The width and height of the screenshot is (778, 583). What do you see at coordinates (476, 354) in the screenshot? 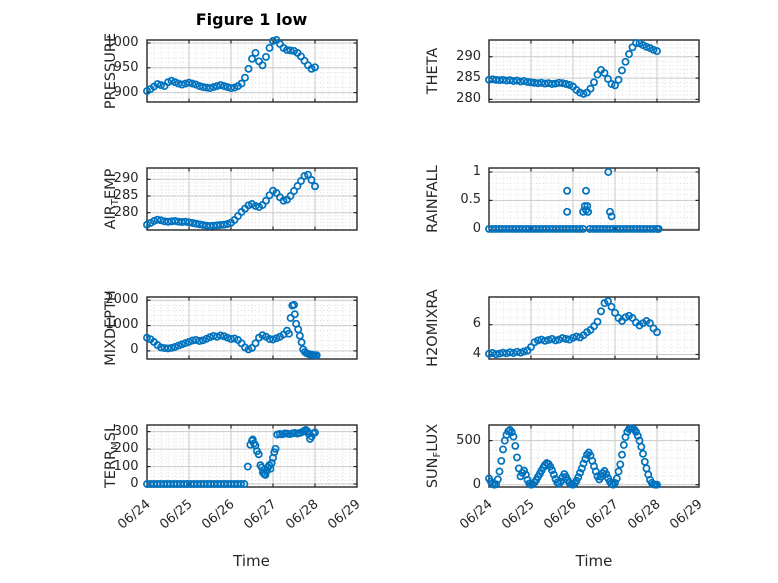
I see `y-tick-label-h2omixra: 4` at bounding box center [476, 354].